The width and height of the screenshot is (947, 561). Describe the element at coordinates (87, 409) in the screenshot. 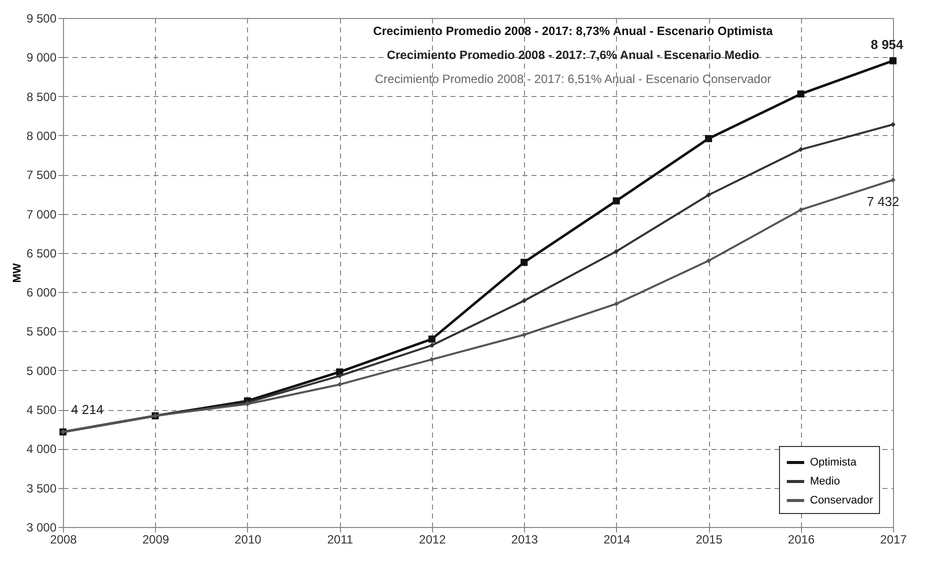

I see `annotation: 4 214` at that location.